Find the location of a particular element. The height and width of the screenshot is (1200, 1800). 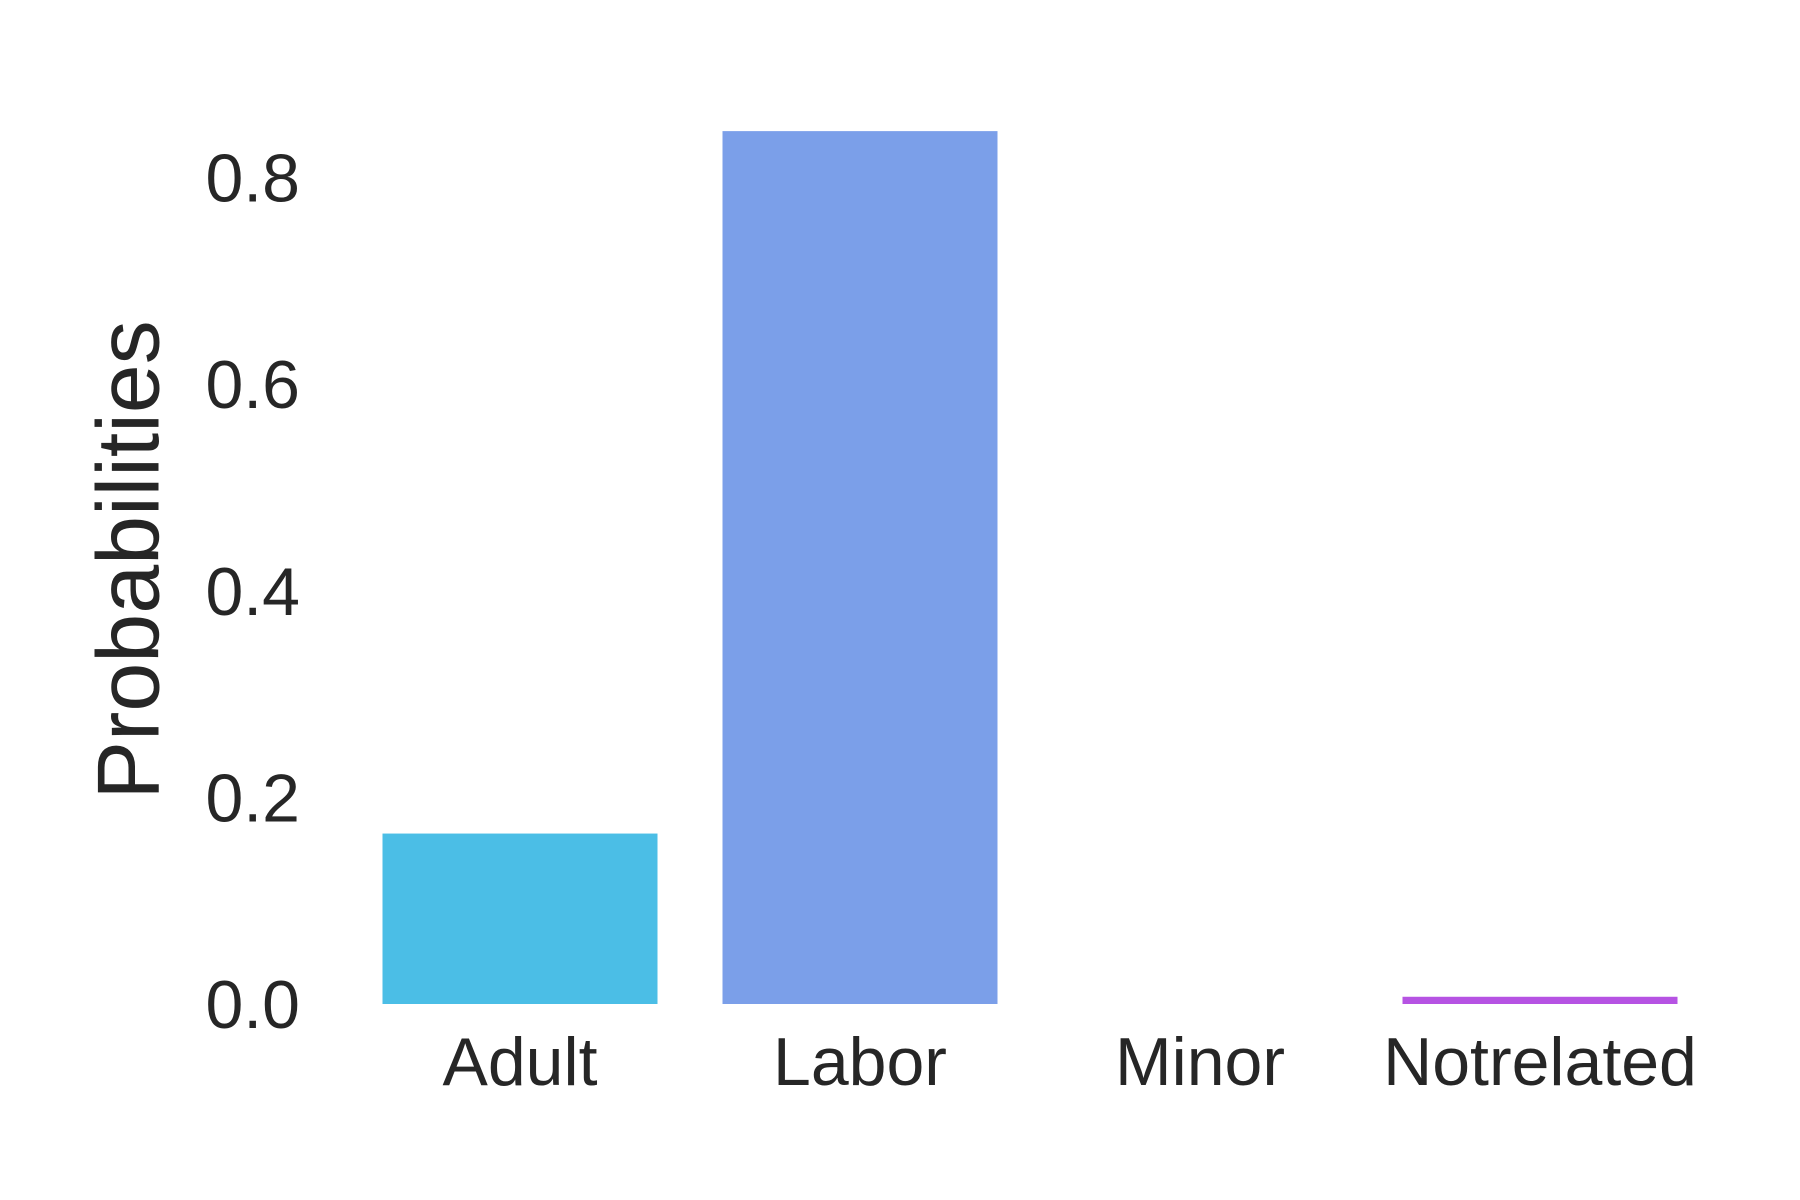

y-tick-label: 0.0 is located at coordinates (252, 1005).